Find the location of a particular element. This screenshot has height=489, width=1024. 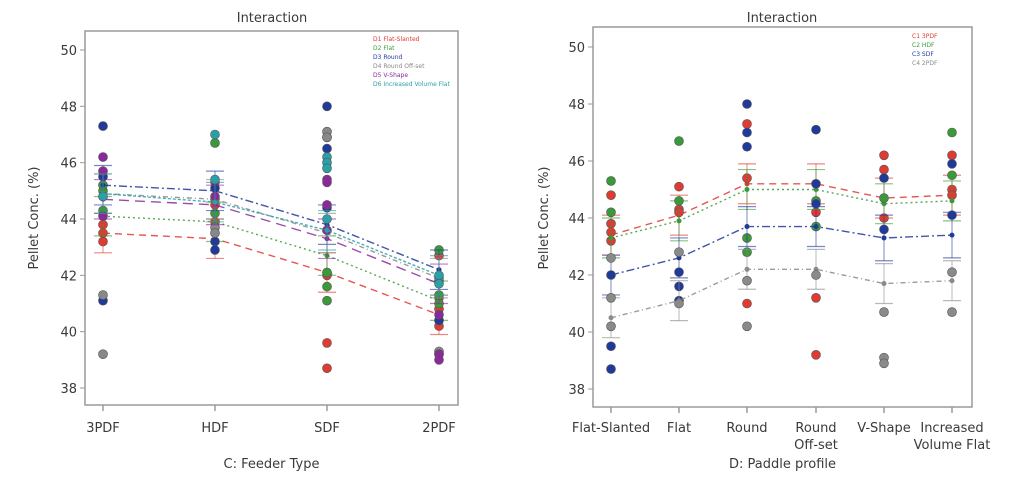

x-tick-label: Flat-Slanted is located at coordinates (611, 428).